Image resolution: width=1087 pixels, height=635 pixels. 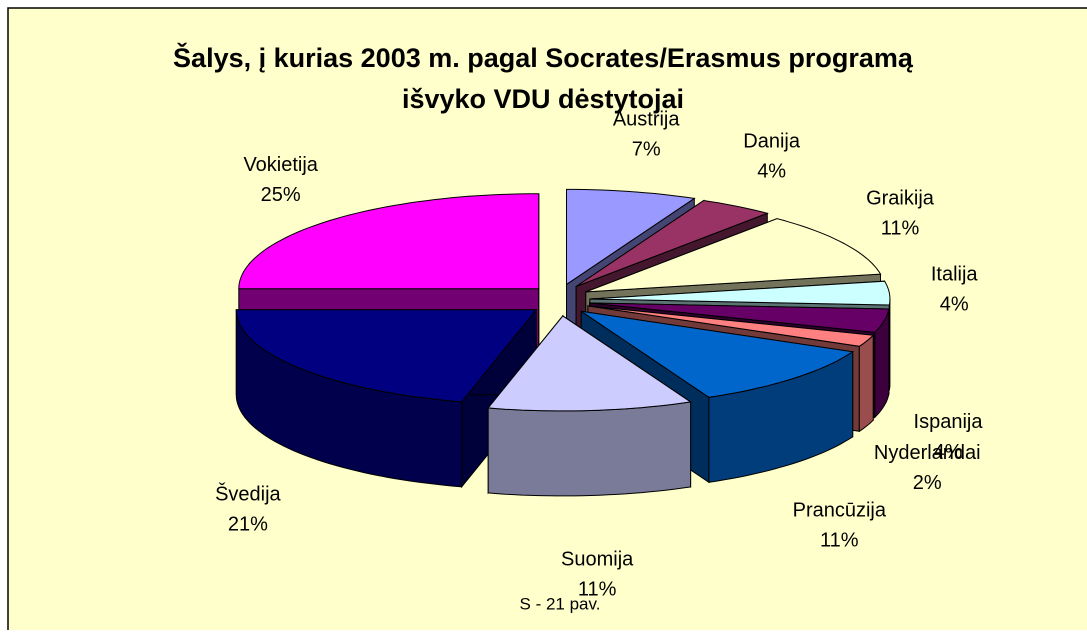 I want to click on chart-title: išvyko VDU dėstytojai, so click(x=543, y=99).